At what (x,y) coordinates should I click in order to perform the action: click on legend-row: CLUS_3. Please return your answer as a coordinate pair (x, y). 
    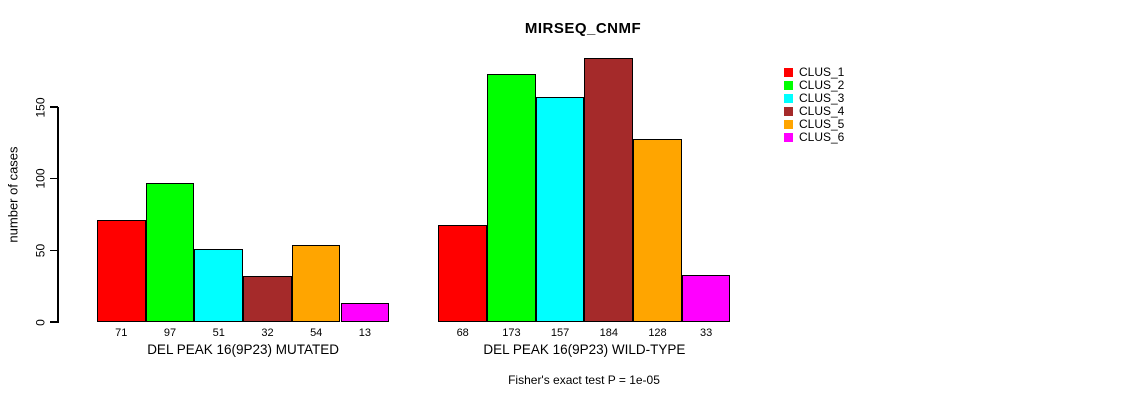
    Looking at the image, I should click on (814, 98).